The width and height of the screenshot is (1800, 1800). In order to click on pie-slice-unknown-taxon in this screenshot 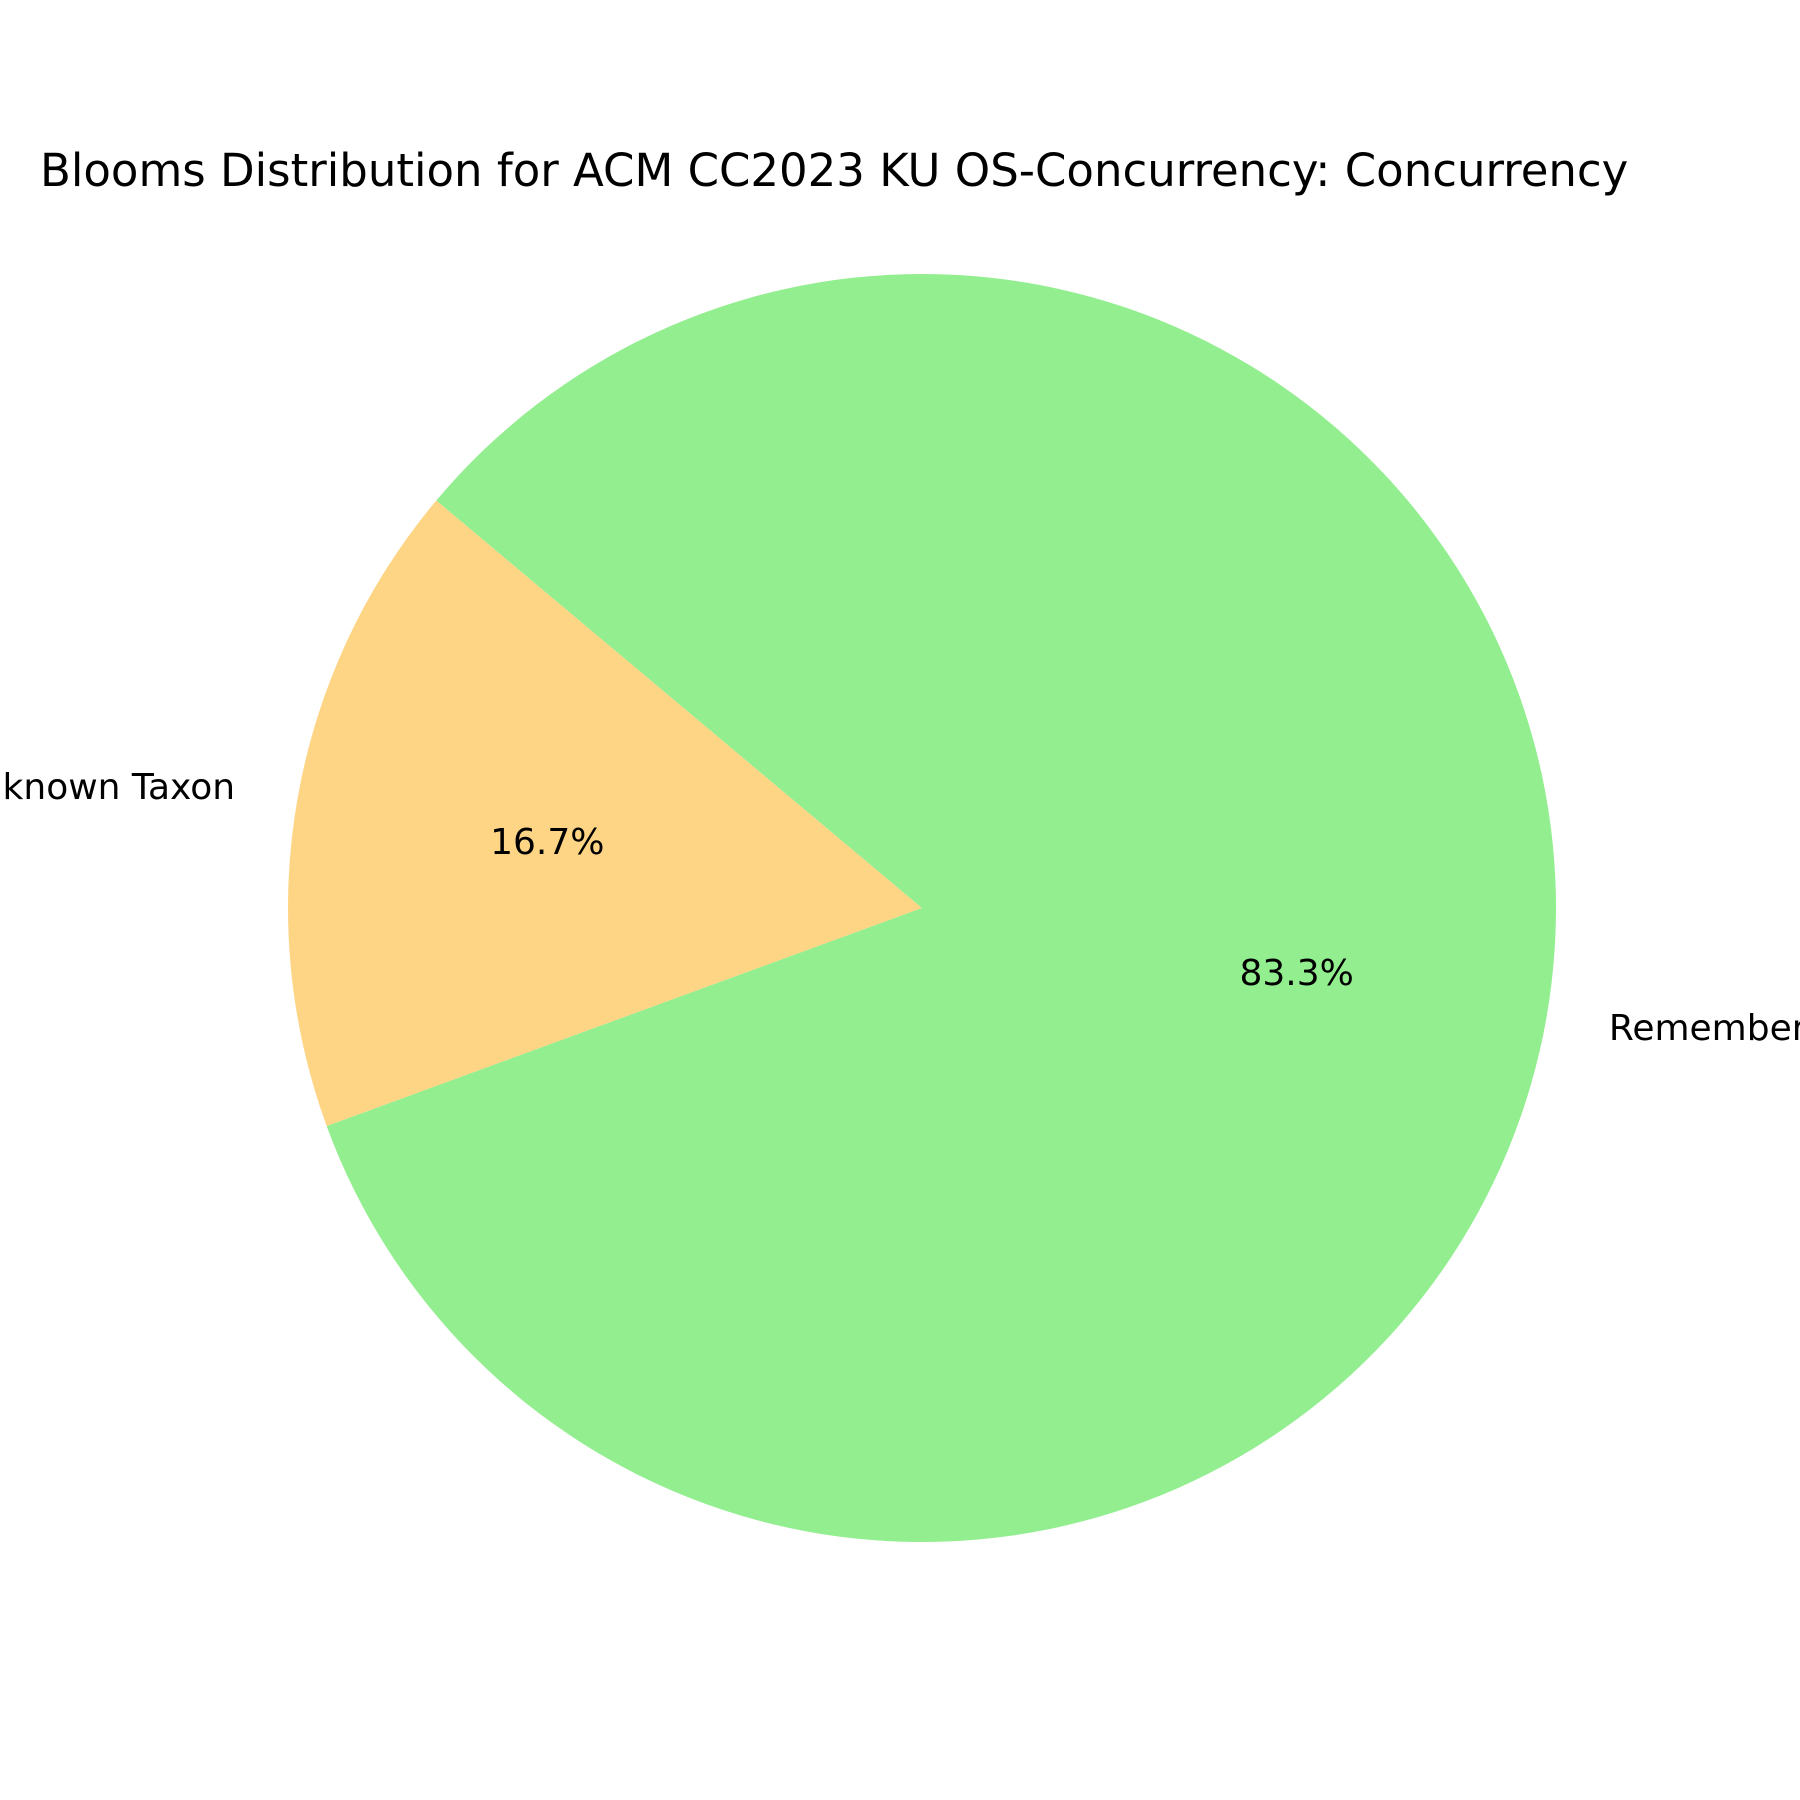, I will do `click(605, 813)`.